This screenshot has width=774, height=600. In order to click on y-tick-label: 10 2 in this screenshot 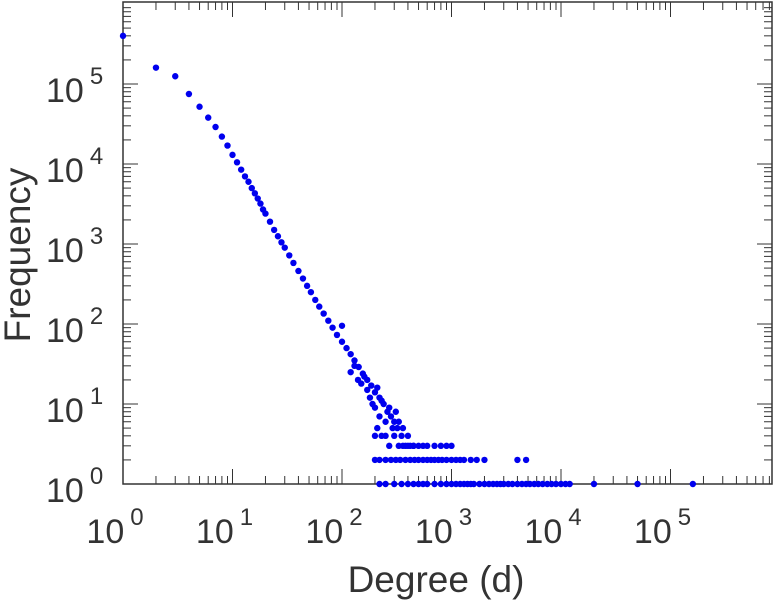, I will do `click(74, 326)`.